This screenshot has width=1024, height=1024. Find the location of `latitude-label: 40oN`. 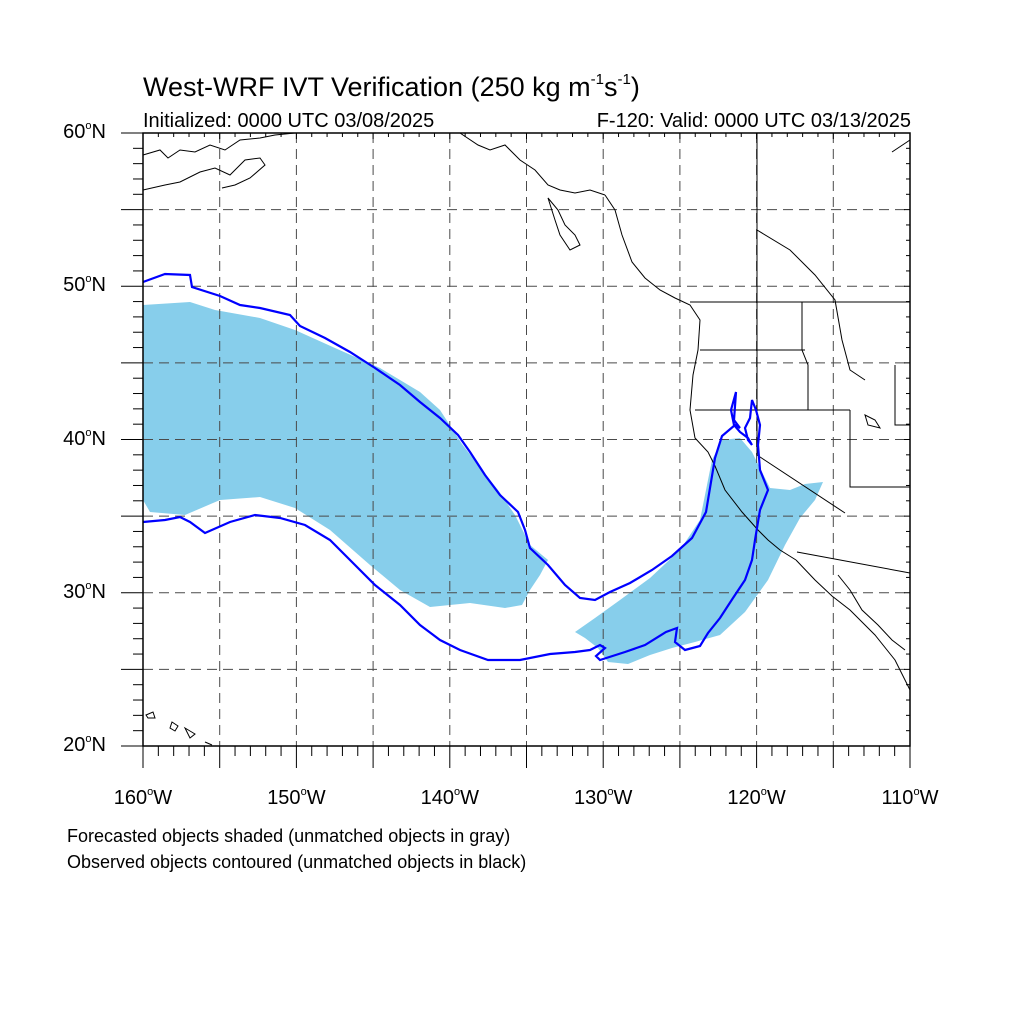

latitude-label: 40oN is located at coordinates (70, 438).